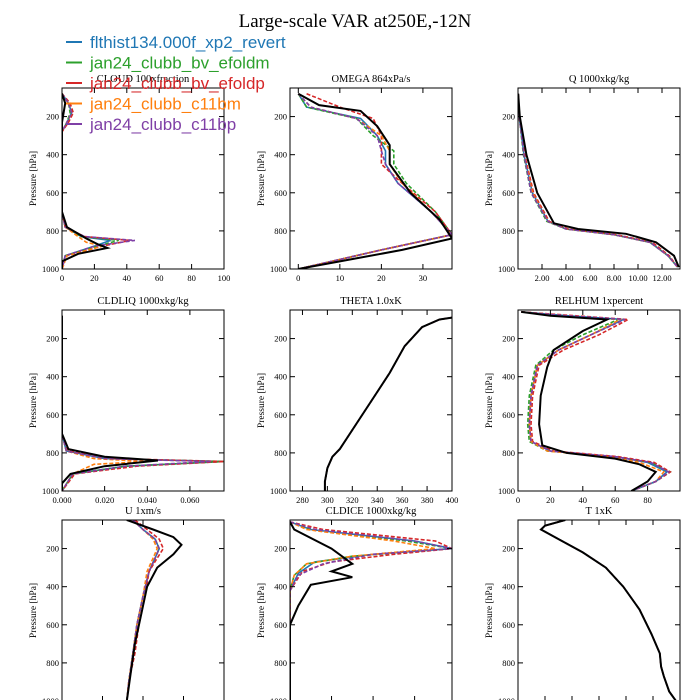 Image resolution: width=700 pixels, height=700 pixels. I want to click on legend-label: jan24_clubb_bv_efoldp, so click(177, 83).